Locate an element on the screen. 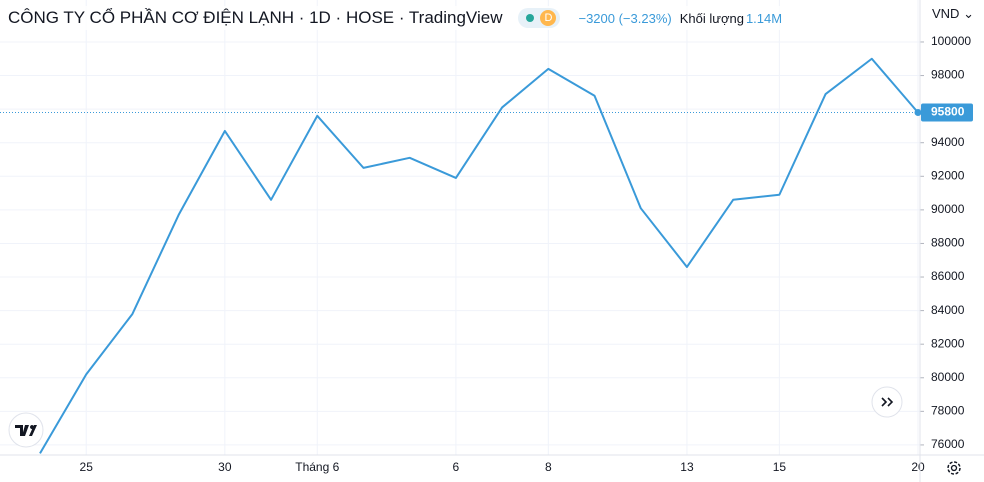 The height and width of the screenshot is (482, 984). y-tick-label: 76000 is located at coordinates (948, 444).